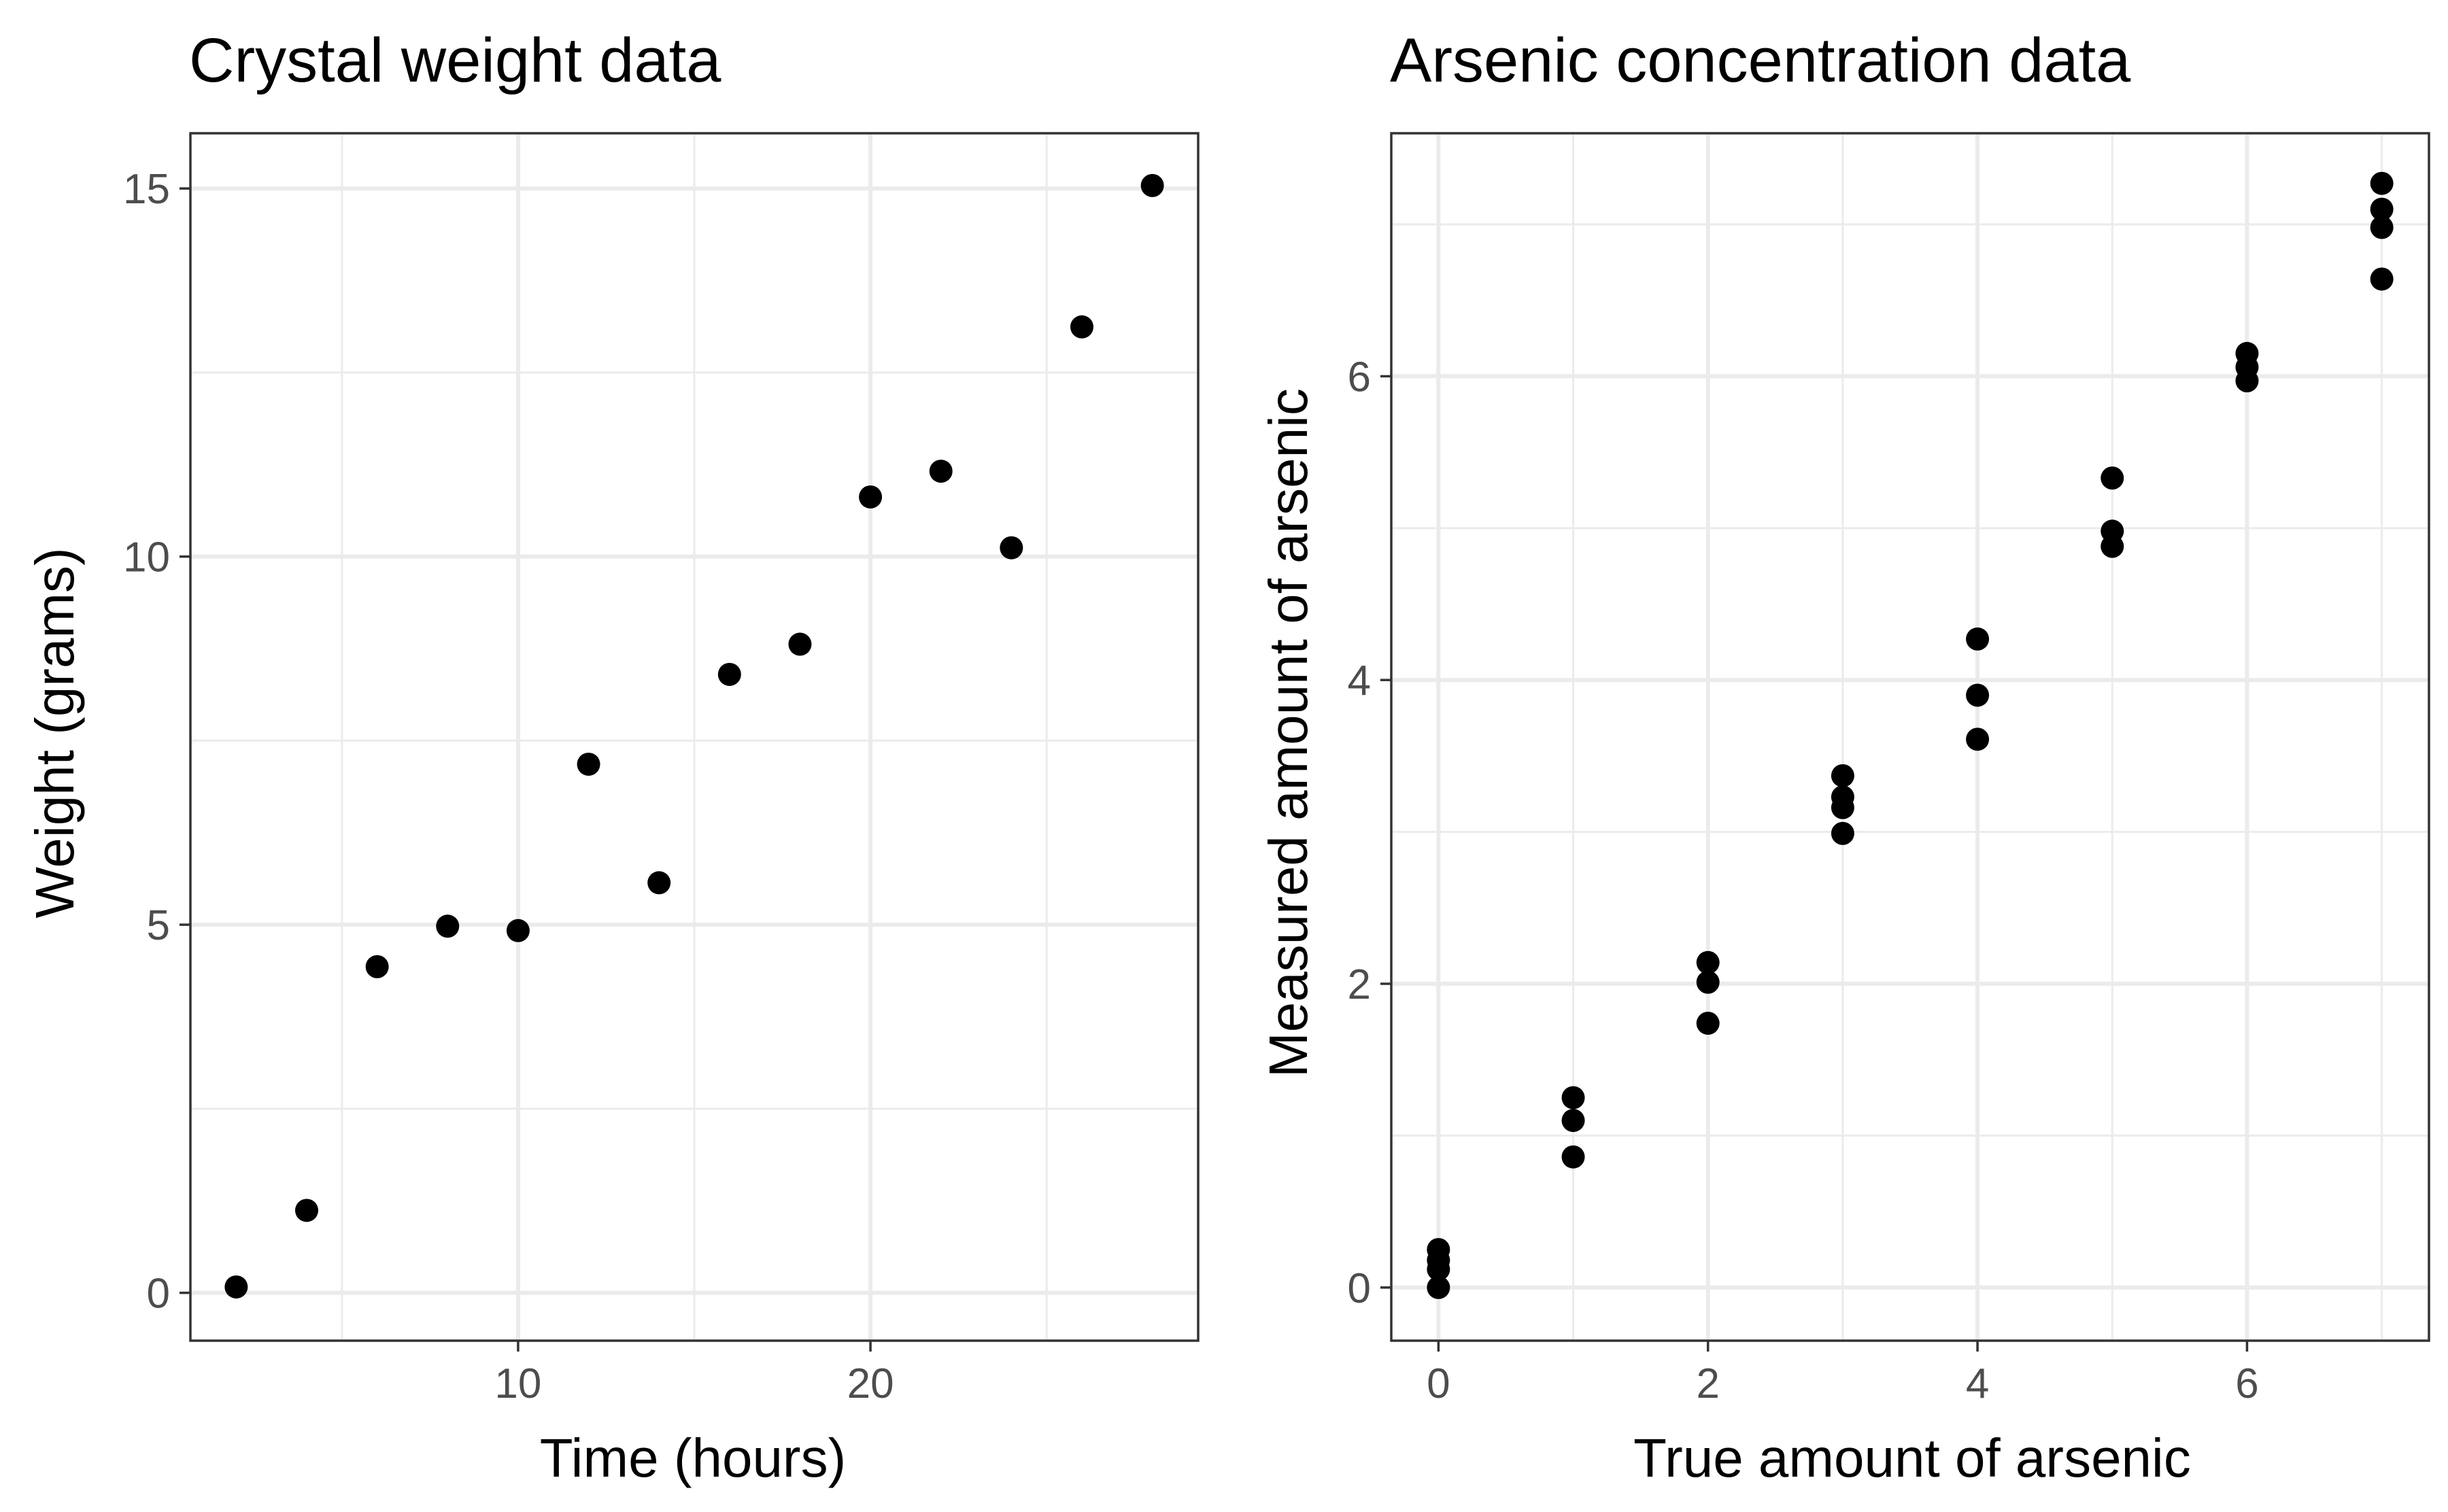  I want to click on crystal-weight-x-tick-label: 10, so click(518, 1383).